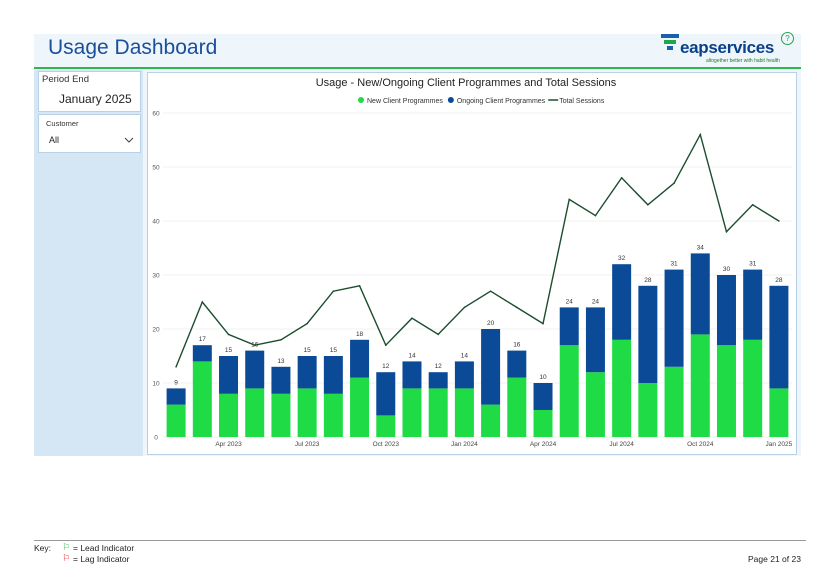 This screenshot has height=578, width=837. I want to click on customer-label: Customer, so click(62, 123).